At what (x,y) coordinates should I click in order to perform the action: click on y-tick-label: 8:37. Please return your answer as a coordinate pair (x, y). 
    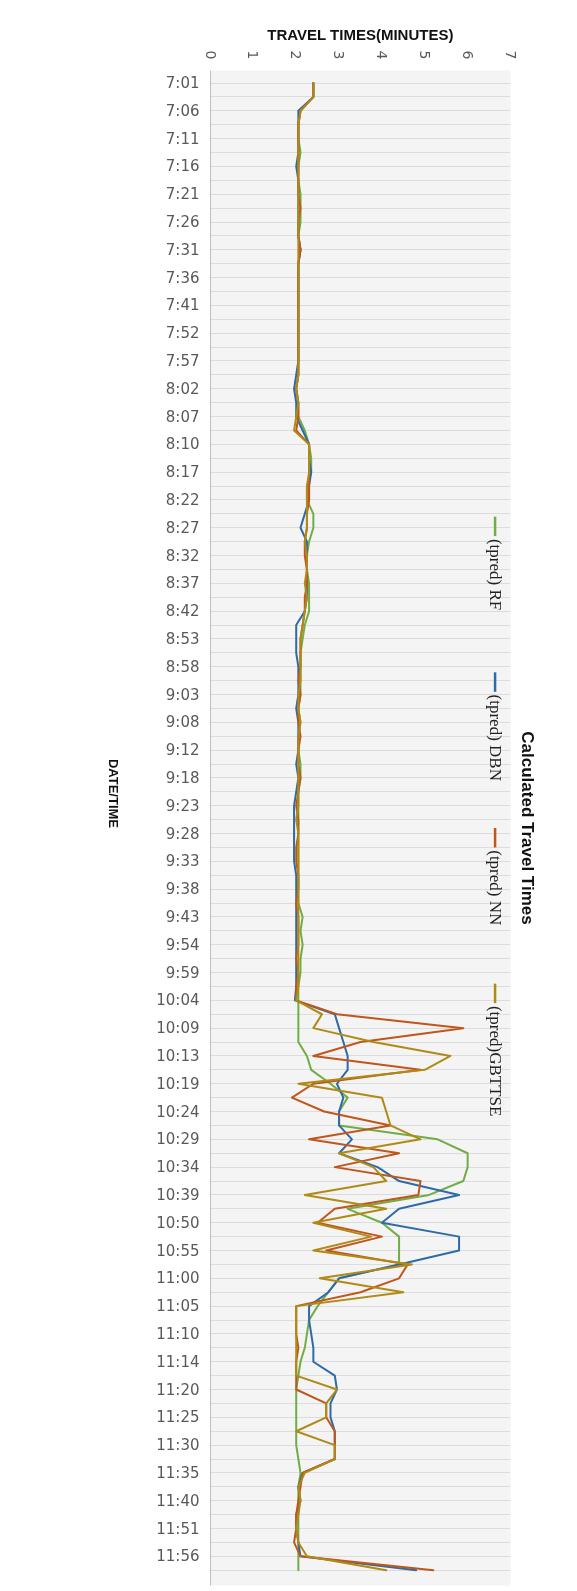
    Looking at the image, I should click on (182, 583).